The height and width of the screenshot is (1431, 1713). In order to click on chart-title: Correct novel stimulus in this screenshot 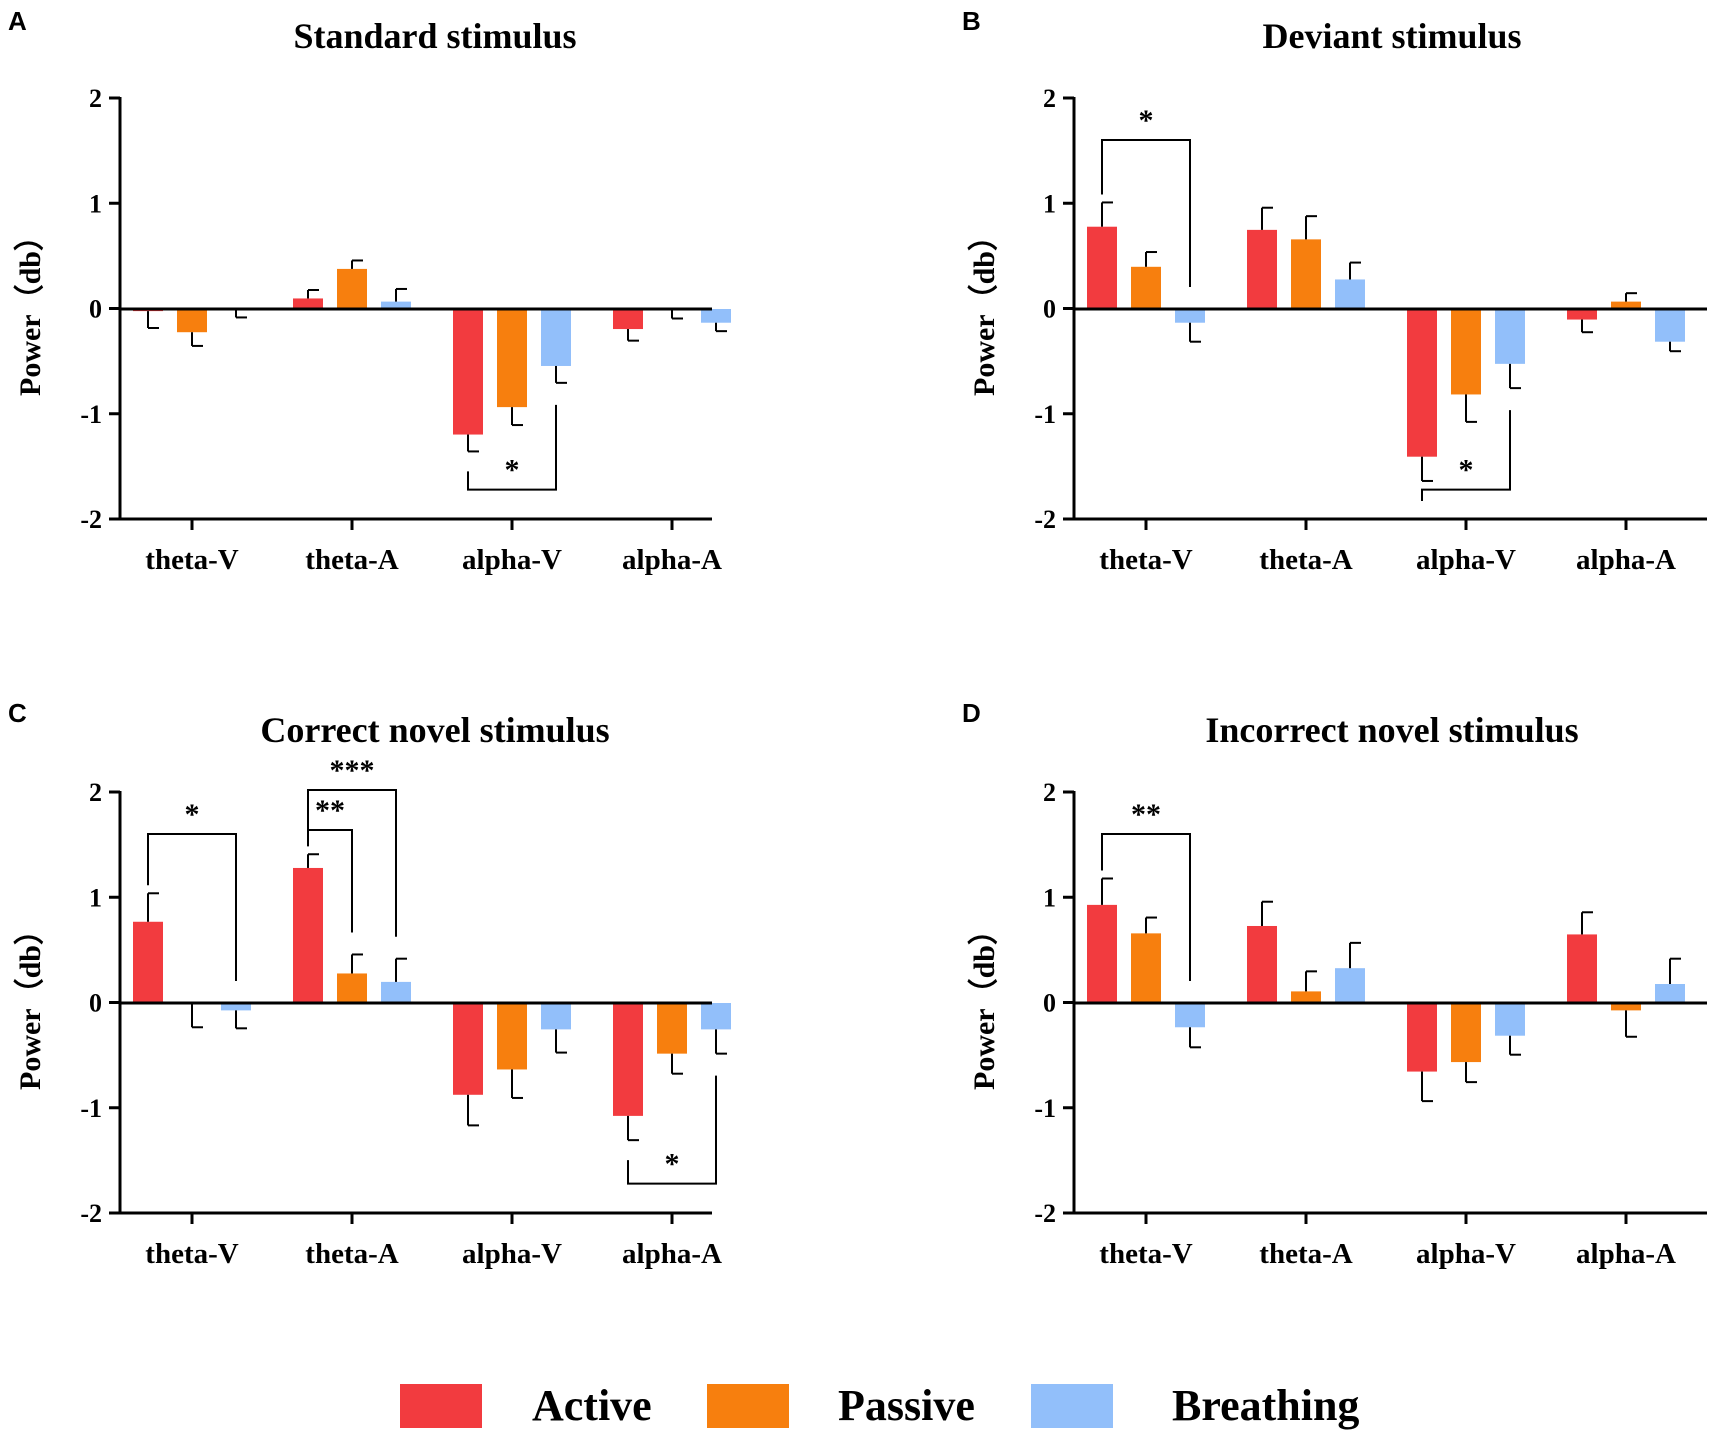, I will do `click(434, 730)`.